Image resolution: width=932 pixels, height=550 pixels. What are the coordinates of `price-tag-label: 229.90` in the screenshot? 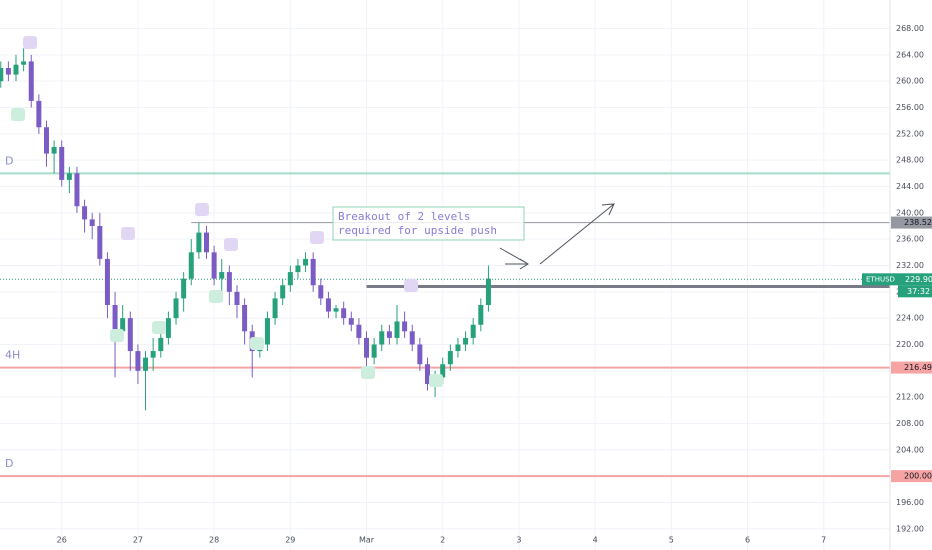 It's located at (918, 279).